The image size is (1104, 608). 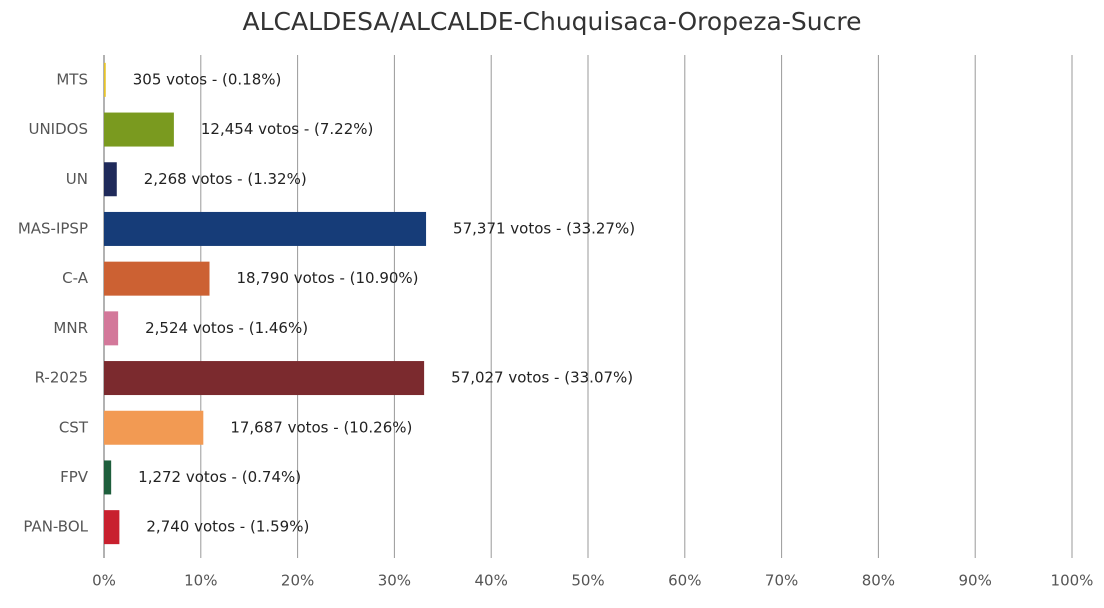 What do you see at coordinates (219, 477) in the screenshot?
I see `data-label: 1,272 votos - (0.74%)` at bounding box center [219, 477].